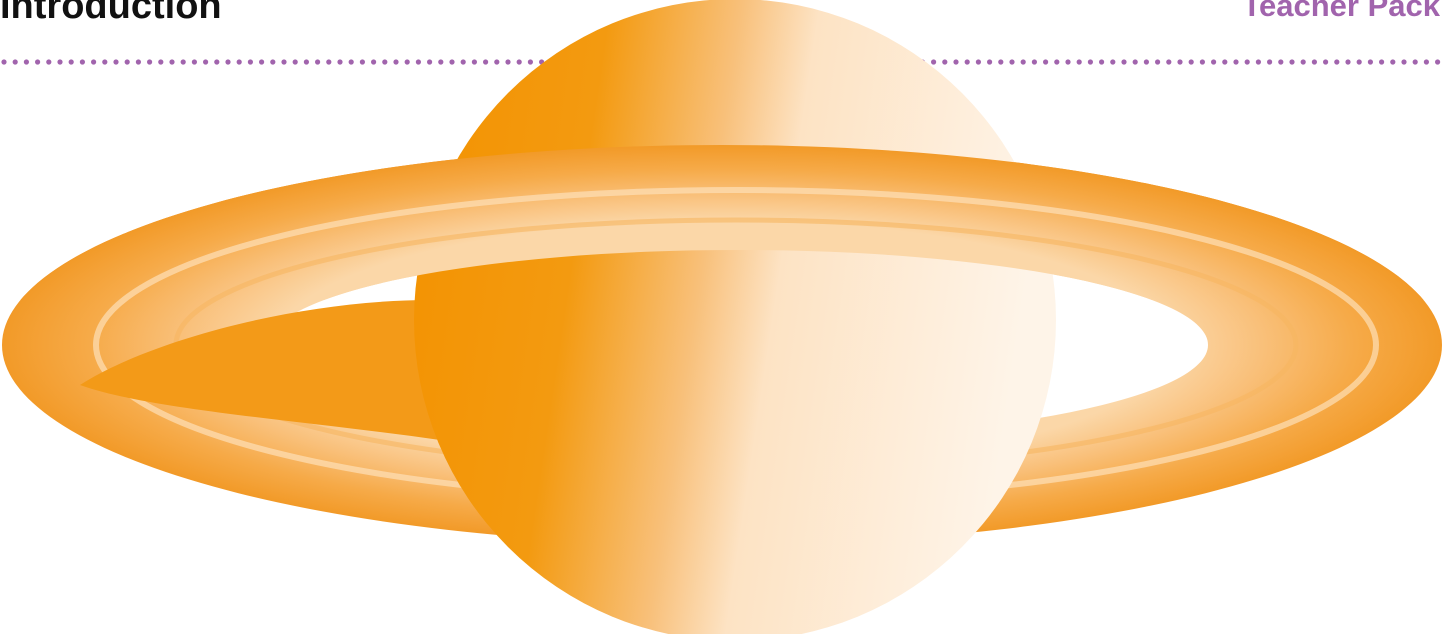 This screenshot has width=1443, height=634. I want to click on ring-shadow, so click(260, 370).